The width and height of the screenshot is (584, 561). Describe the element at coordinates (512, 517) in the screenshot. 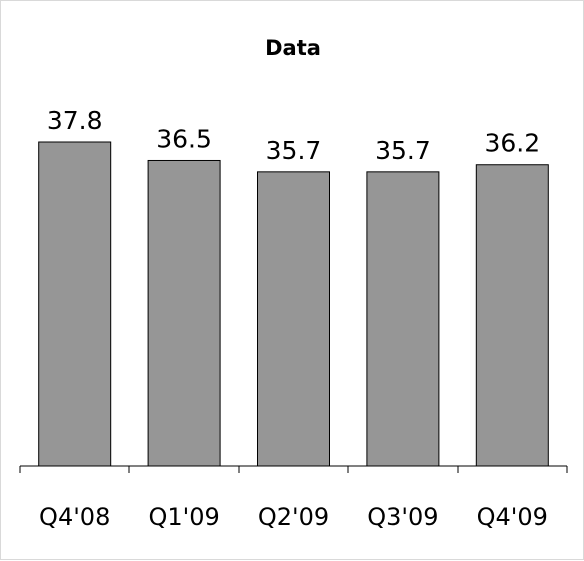

I see `x-tick-label: Q4'09` at that location.